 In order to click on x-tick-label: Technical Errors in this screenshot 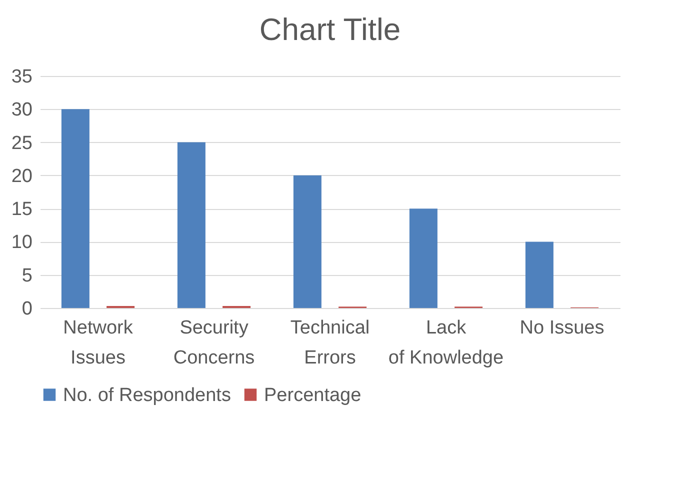, I will do `click(330, 343)`.